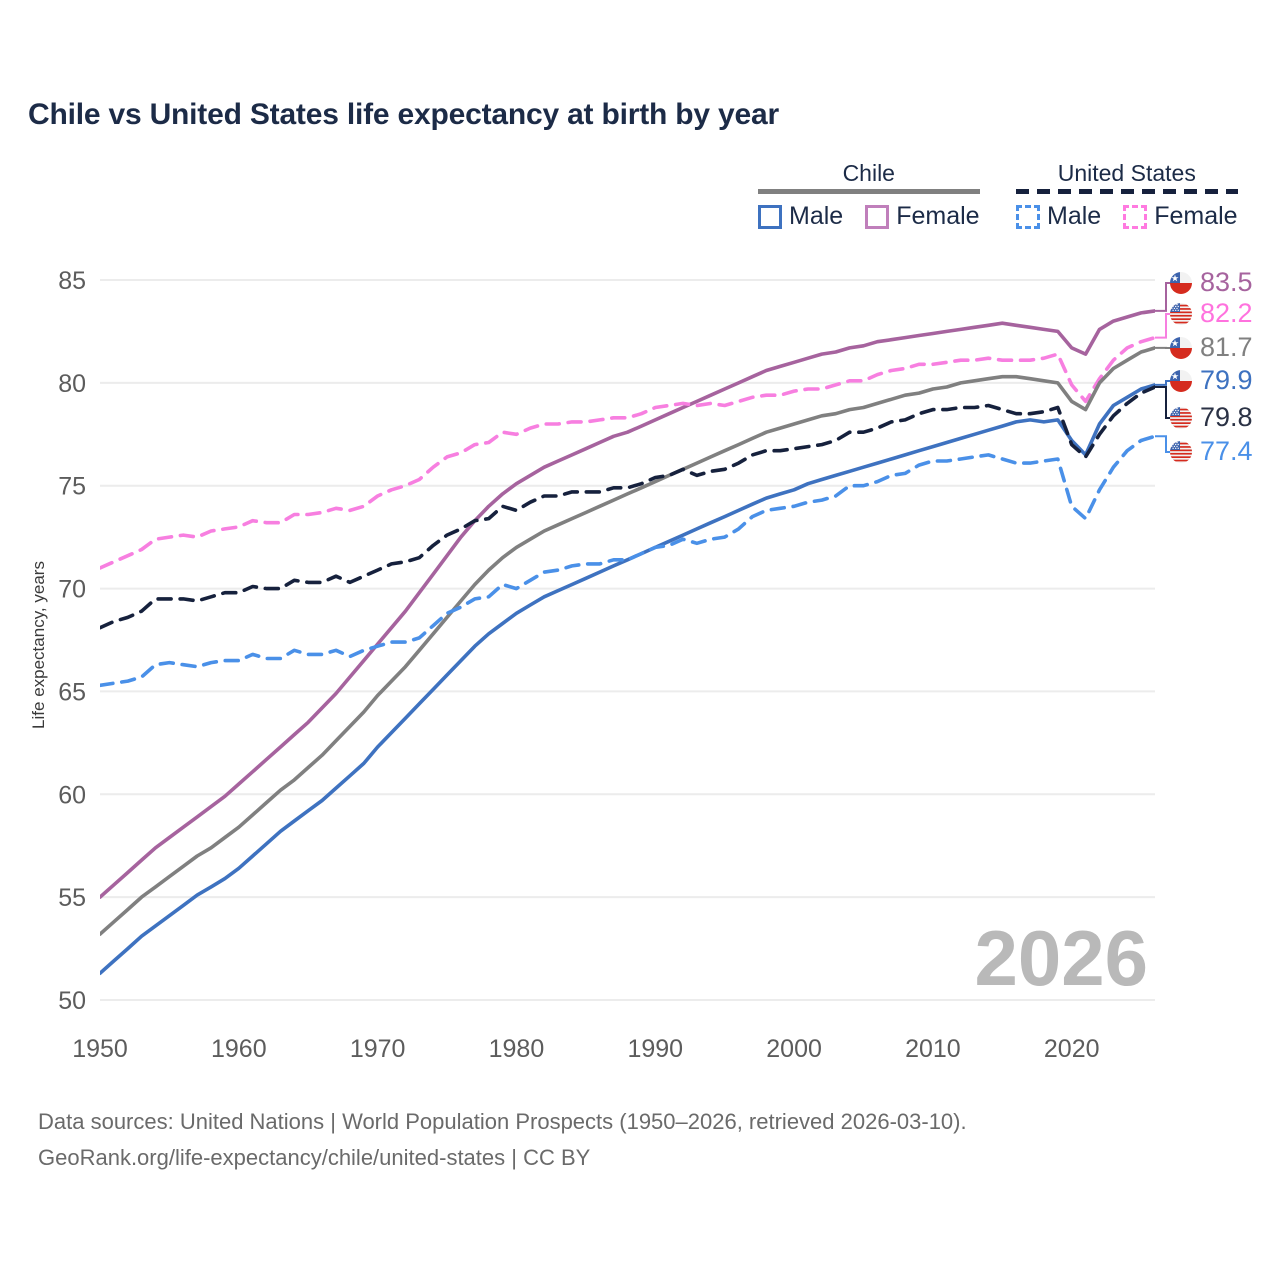  Describe the element at coordinates (1028, 216) in the screenshot. I see `legend-swatch-us-male` at that location.